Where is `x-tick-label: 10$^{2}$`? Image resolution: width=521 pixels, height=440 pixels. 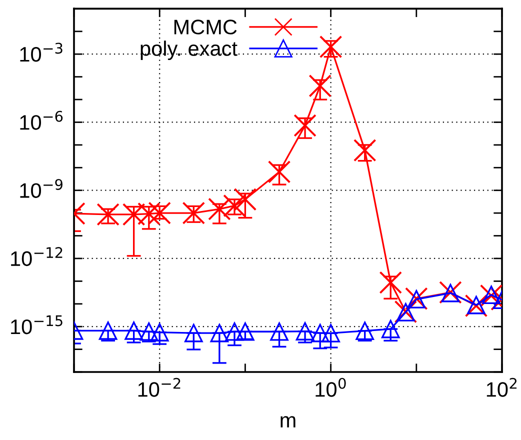
x-tick-label: 10$^{2}$ is located at coordinates (501, 387).